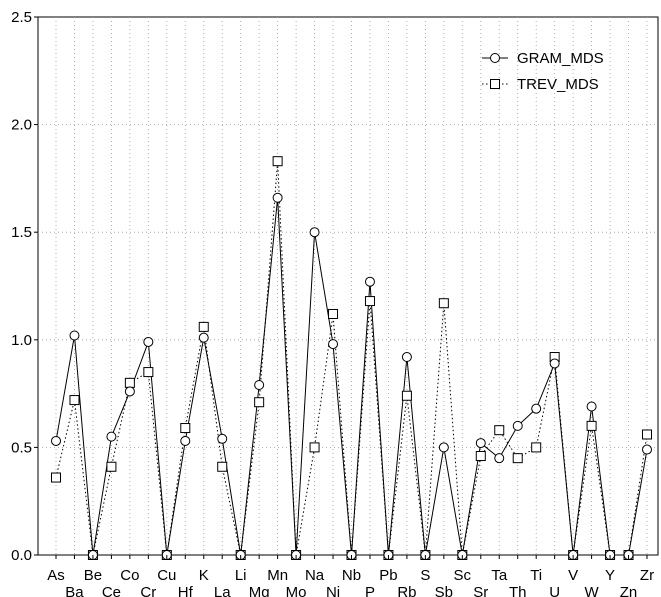 The height and width of the screenshot is (597, 661). Describe the element at coordinates (21, 125) in the screenshot. I see `y-tick-label: 2.0` at that location.